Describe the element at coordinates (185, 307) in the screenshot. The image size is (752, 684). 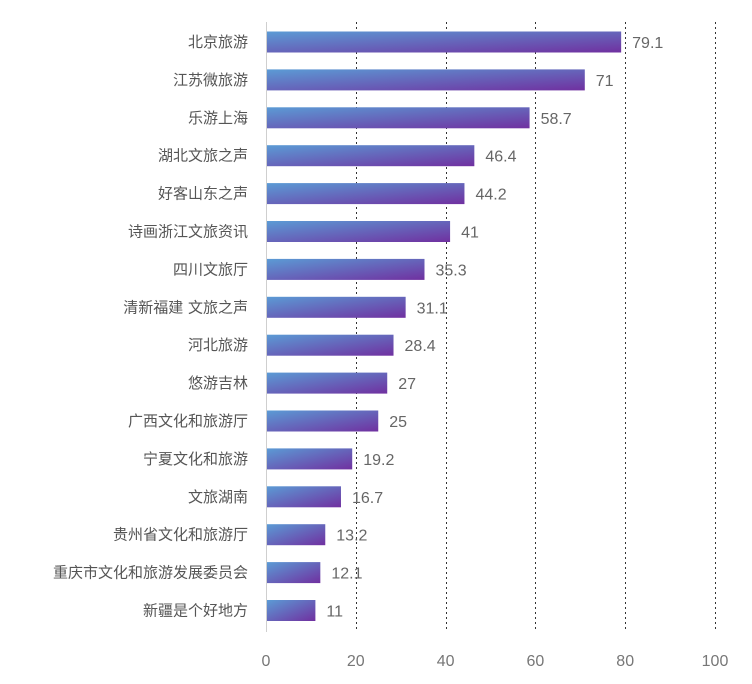
I see `category-label: 清新福建 文旅之声` at that location.